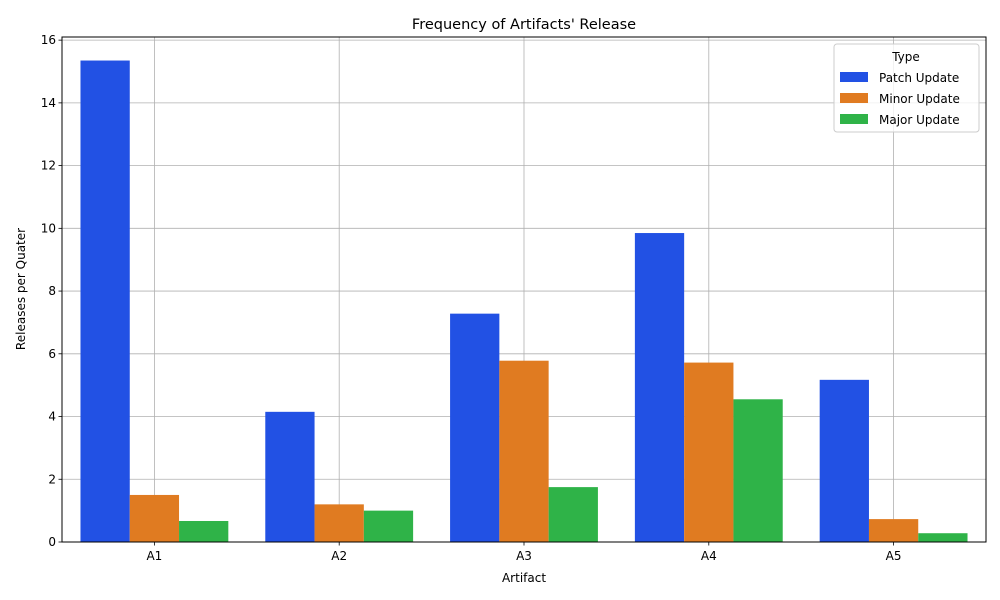  Describe the element at coordinates (154, 518) in the screenshot. I see `bar-minor-update-a1` at that location.